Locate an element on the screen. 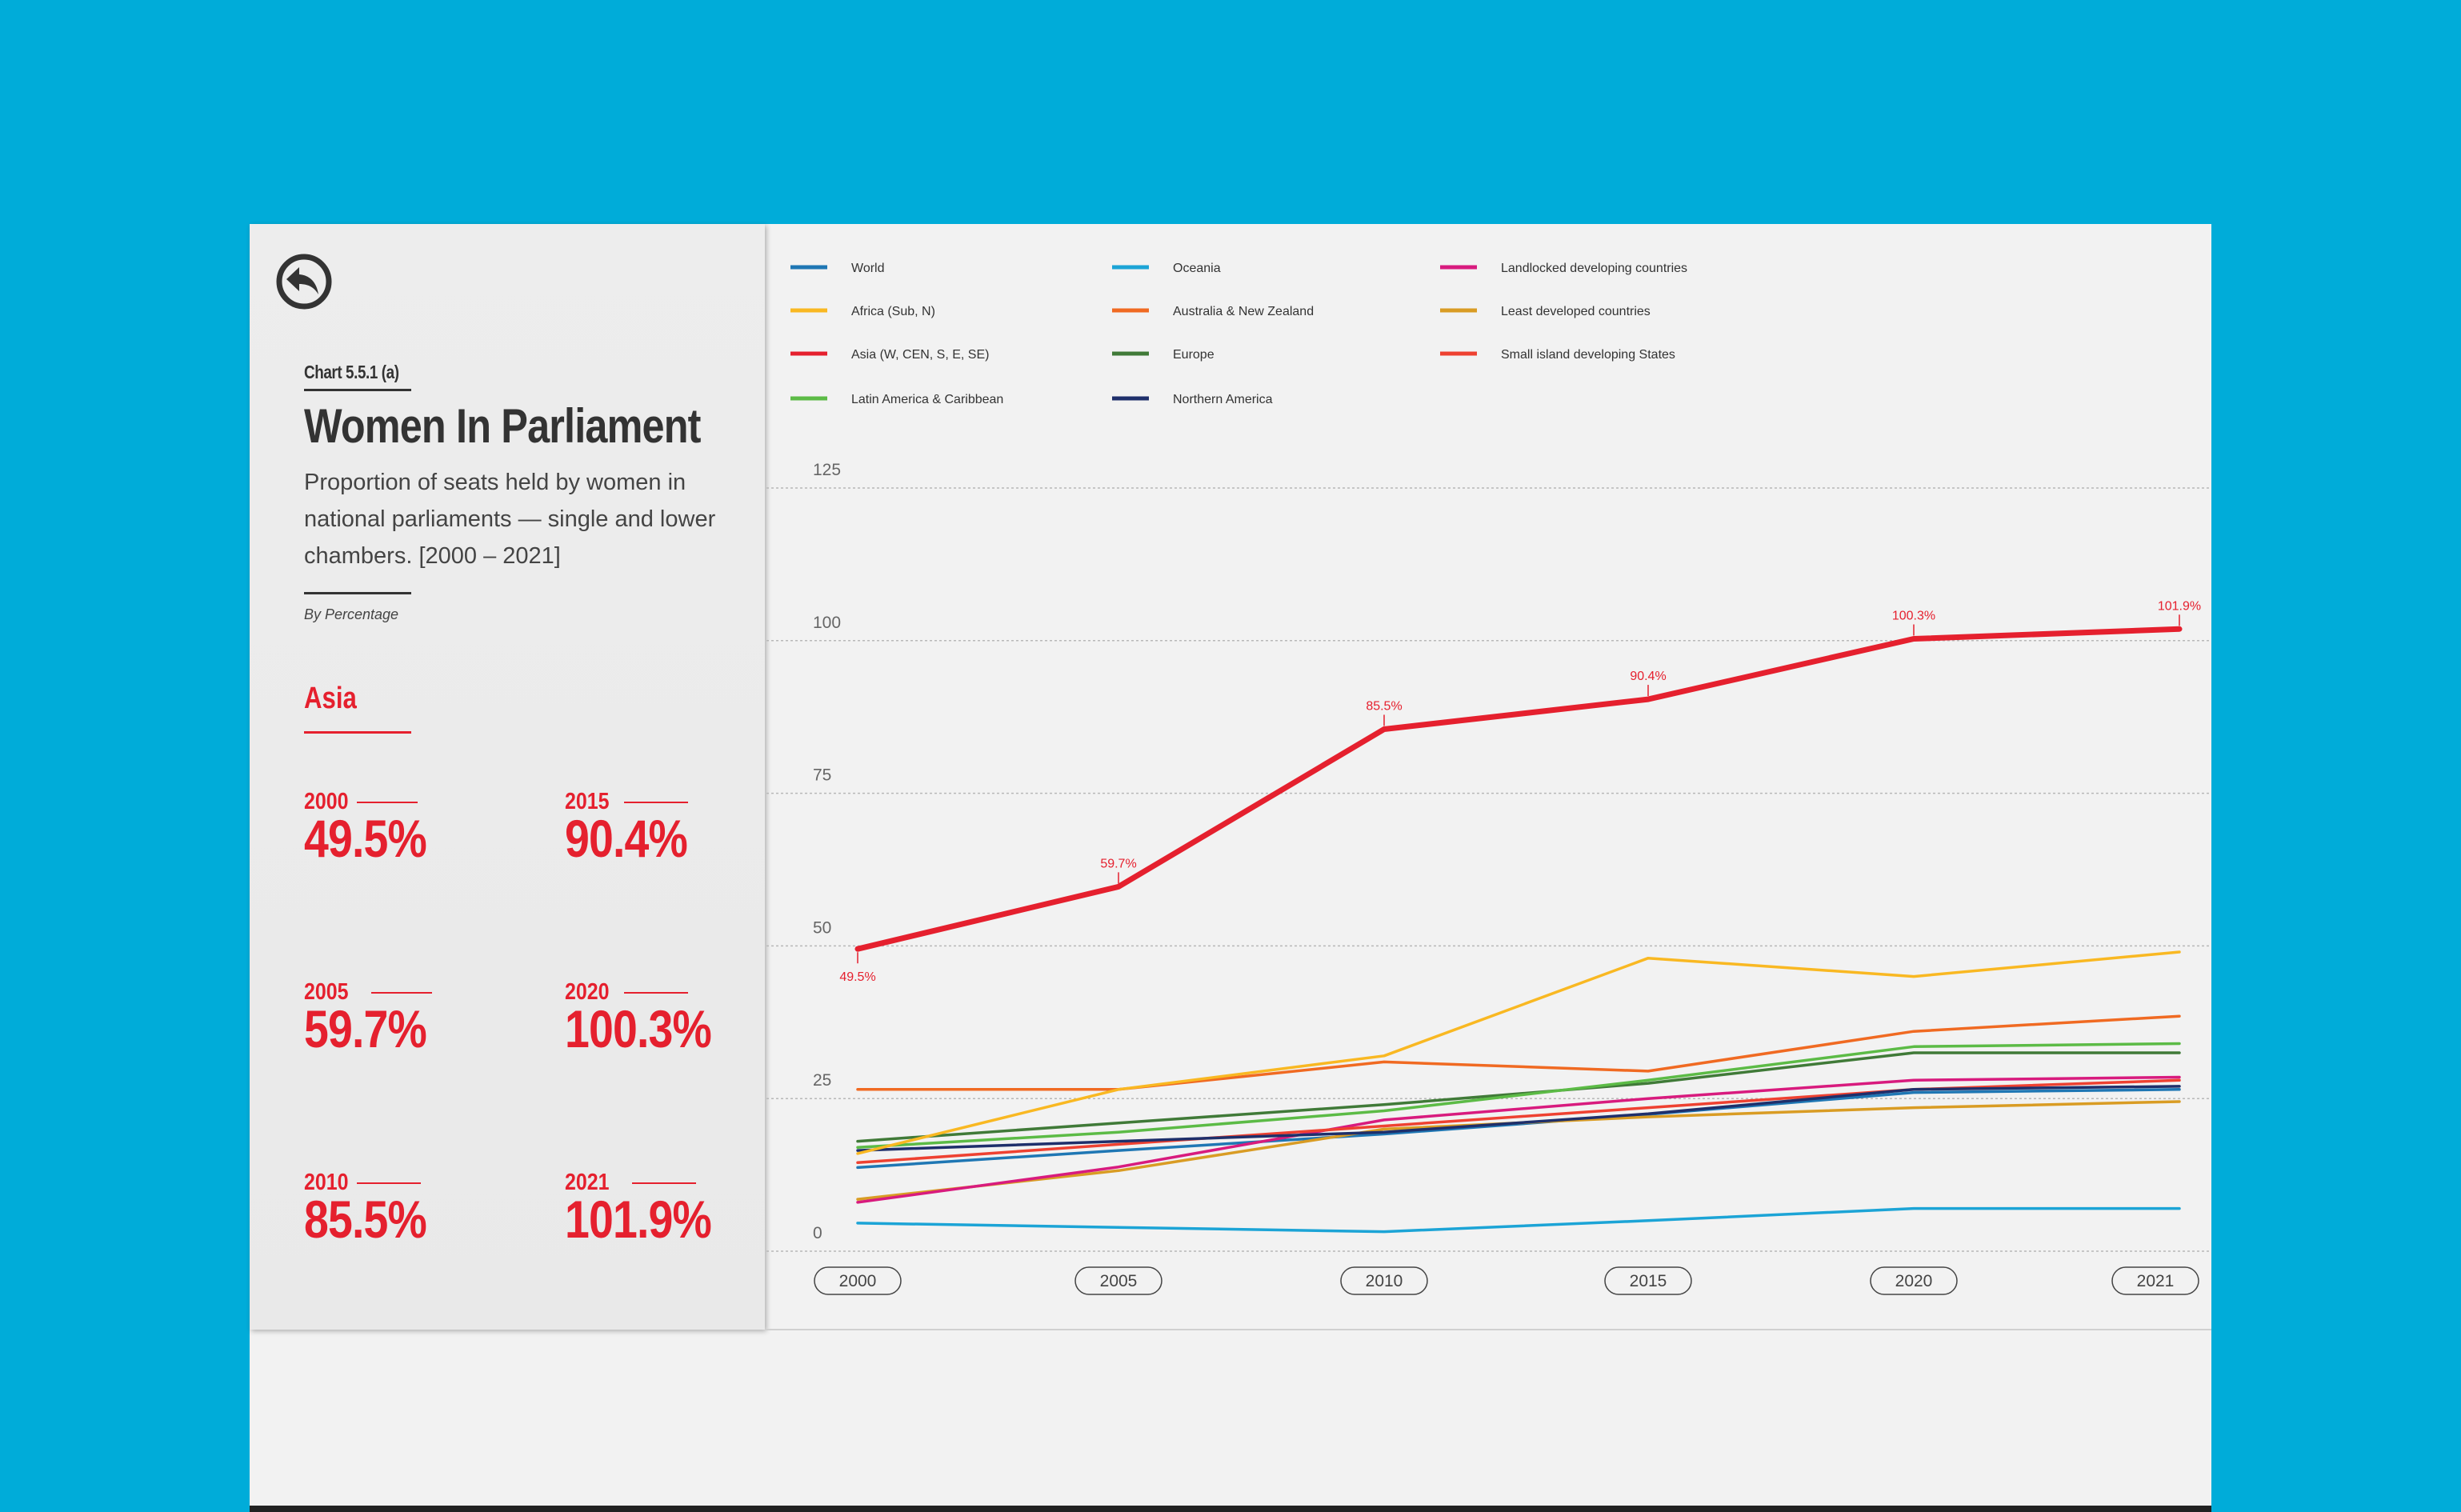 This screenshot has width=2461, height=1512. series-line-australia-new-zealand is located at coordinates (1518, 1052).